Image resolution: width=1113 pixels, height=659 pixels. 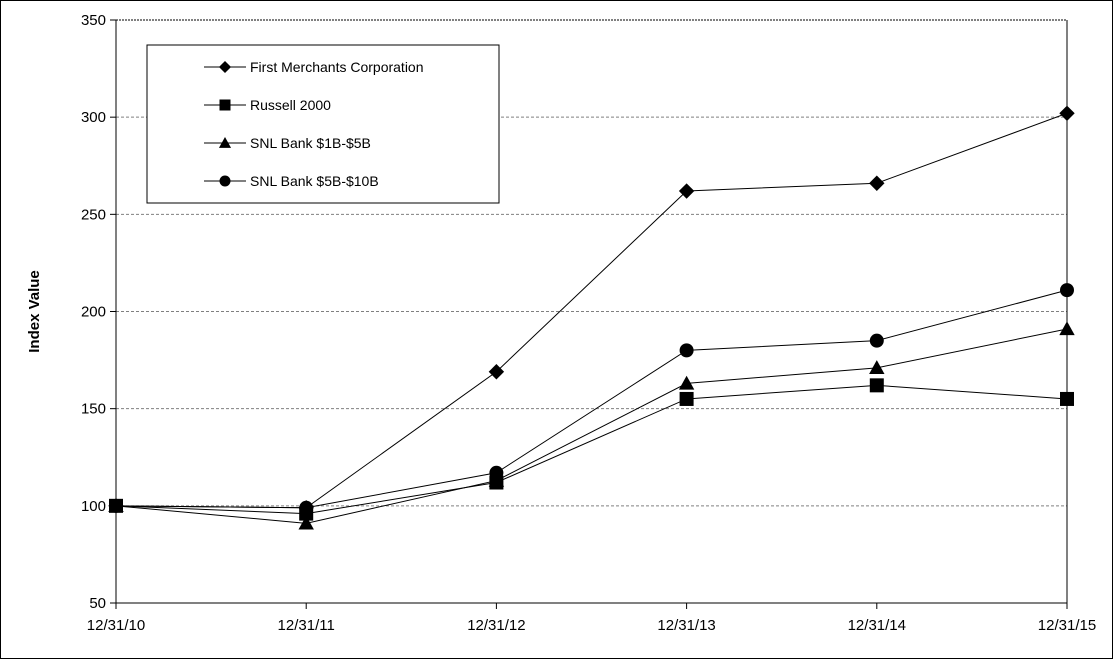 I want to click on legend-item-2: SNL Bank $1B-$5B, so click(x=287, y=143).